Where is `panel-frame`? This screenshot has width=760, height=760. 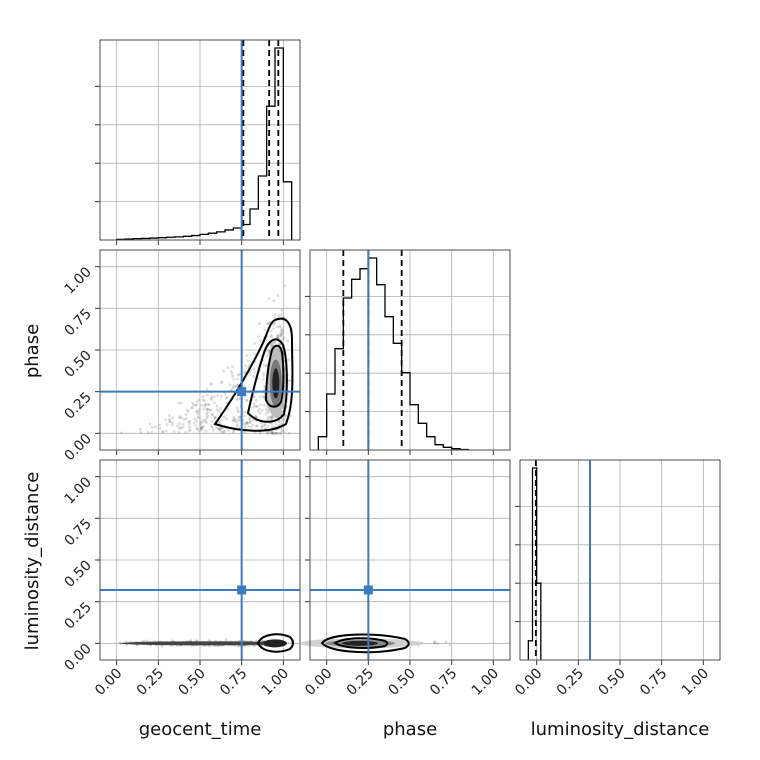 panel-frame is located at coordinates (200, 560).